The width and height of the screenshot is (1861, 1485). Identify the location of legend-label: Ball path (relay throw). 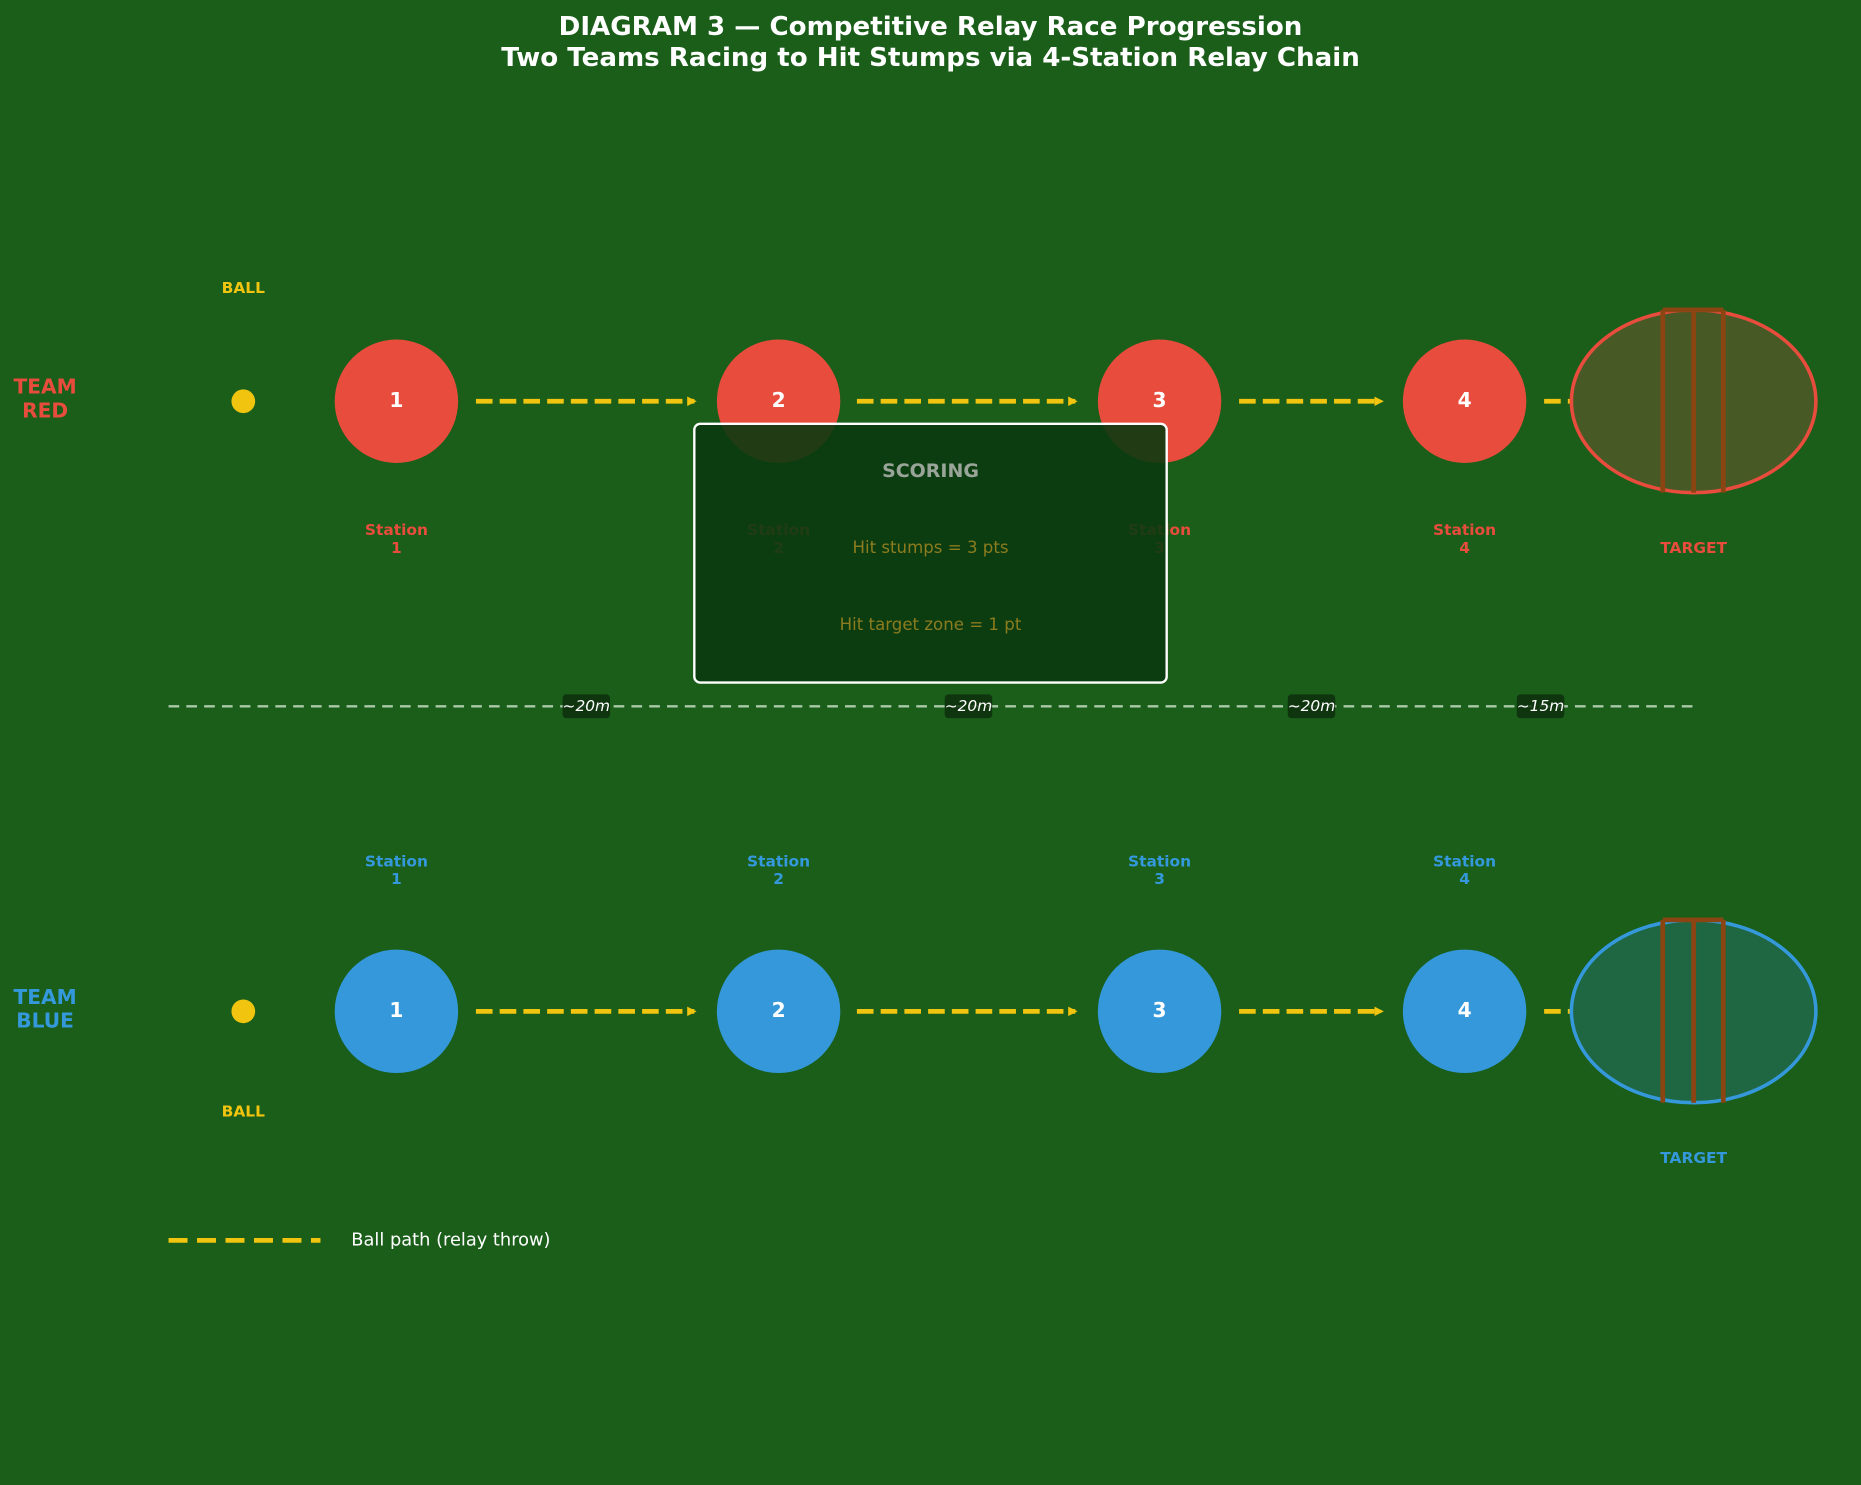
(450, 1239).